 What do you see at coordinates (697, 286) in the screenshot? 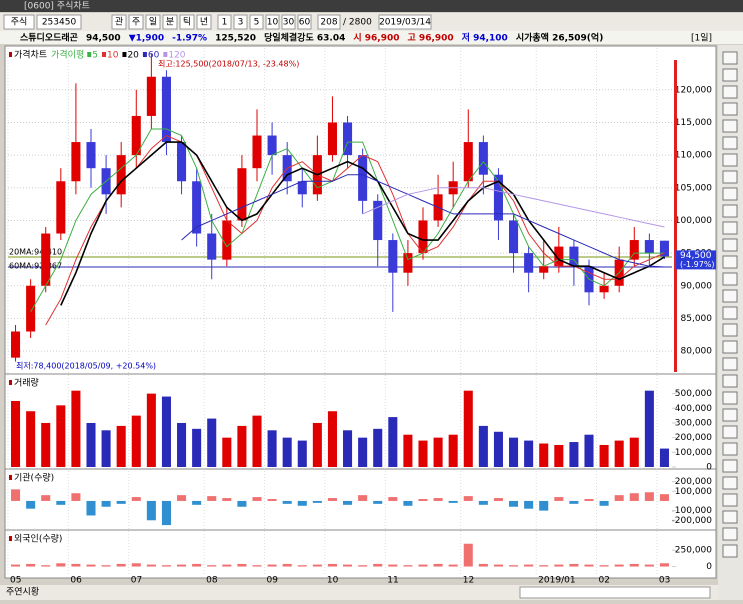
I see `y-tick-label: 90,000` at bounding box center [697, 286].